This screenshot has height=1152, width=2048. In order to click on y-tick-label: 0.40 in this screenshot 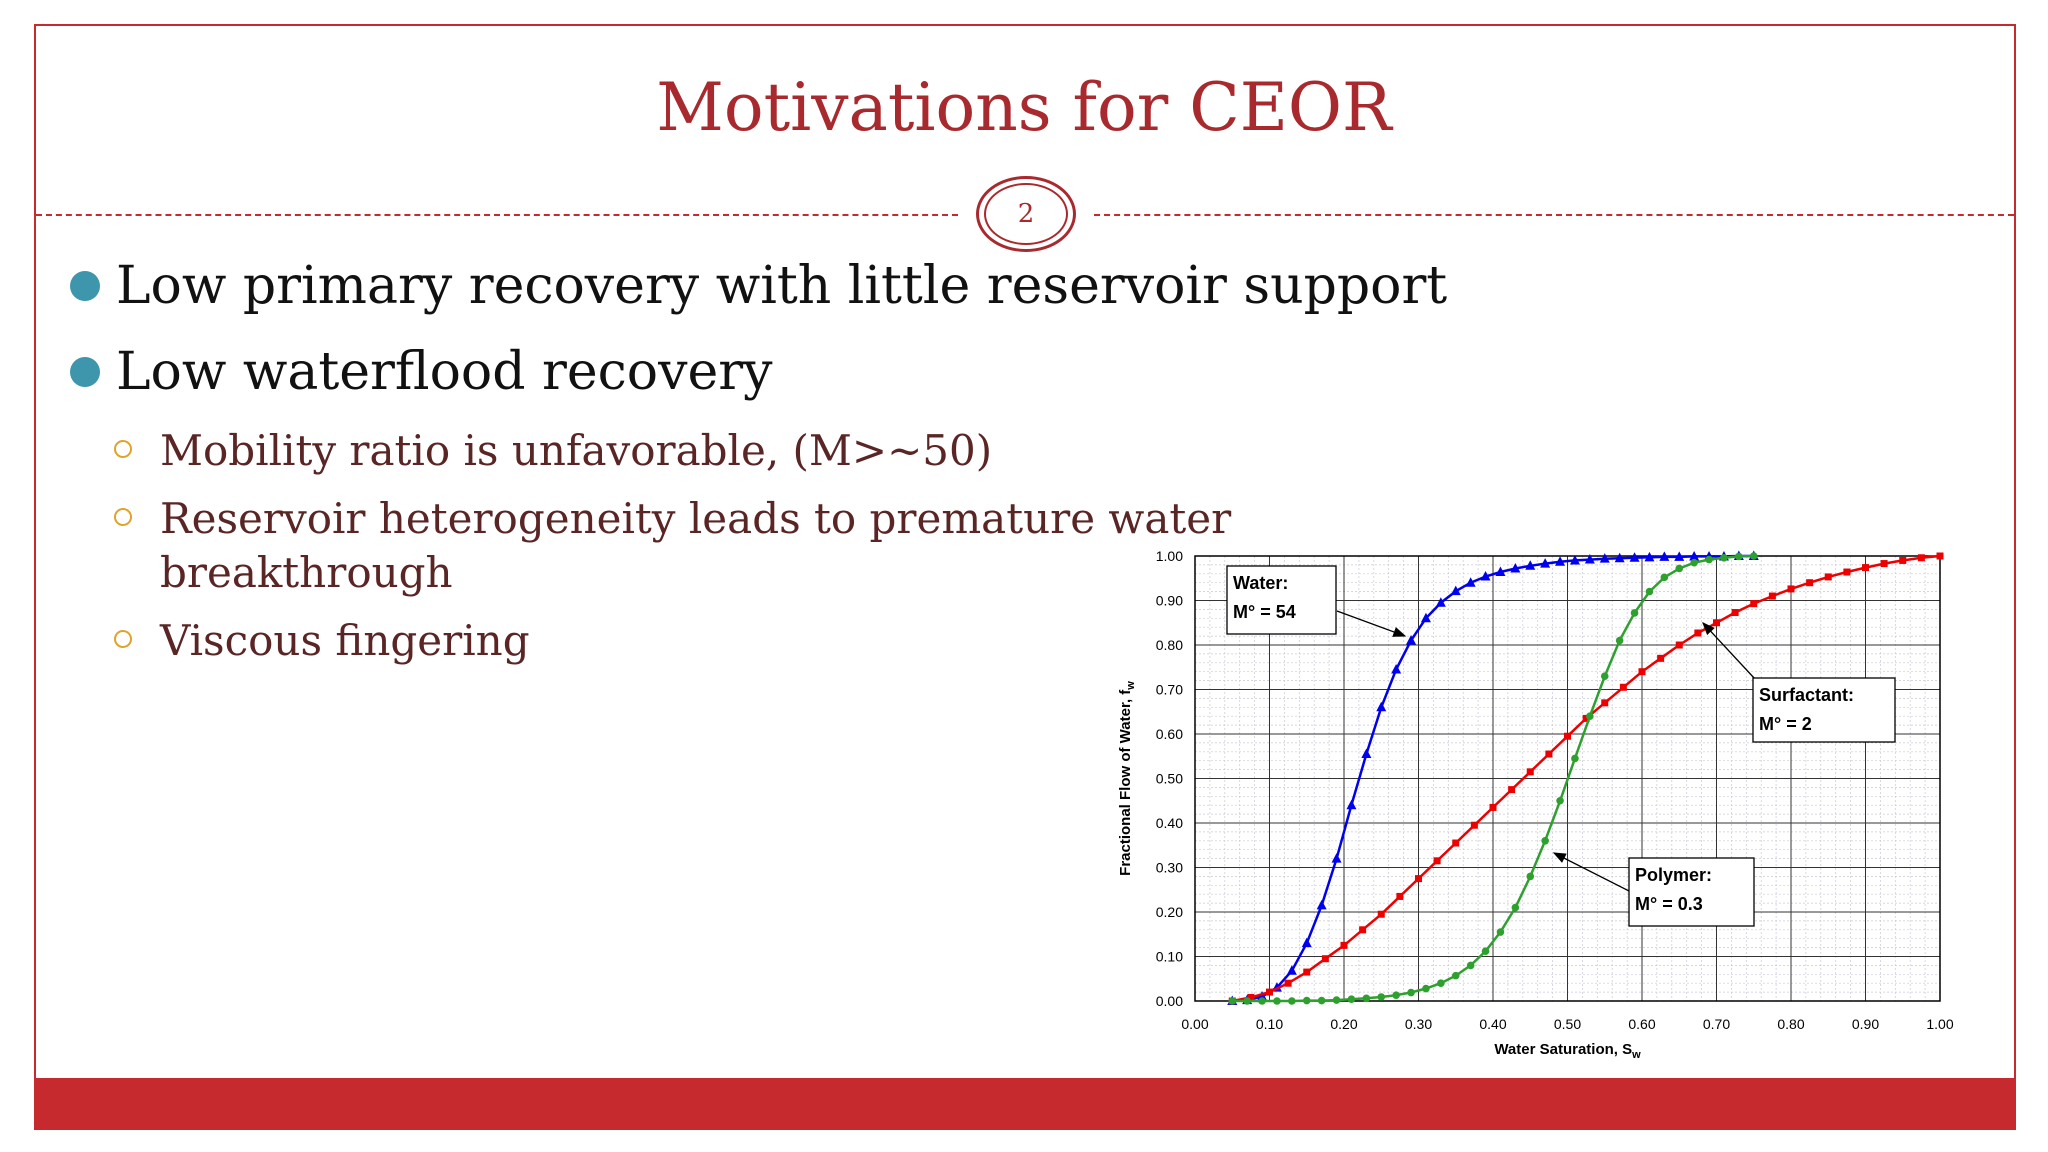, I will do `click(1169, 823)`.